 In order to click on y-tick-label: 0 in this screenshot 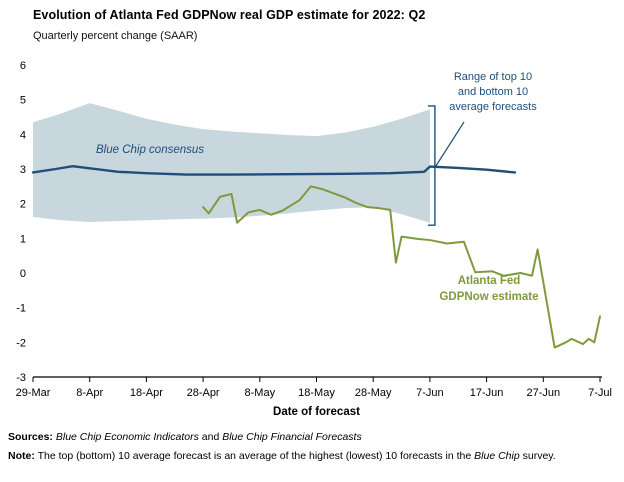, I will do `click(23, 274)`.